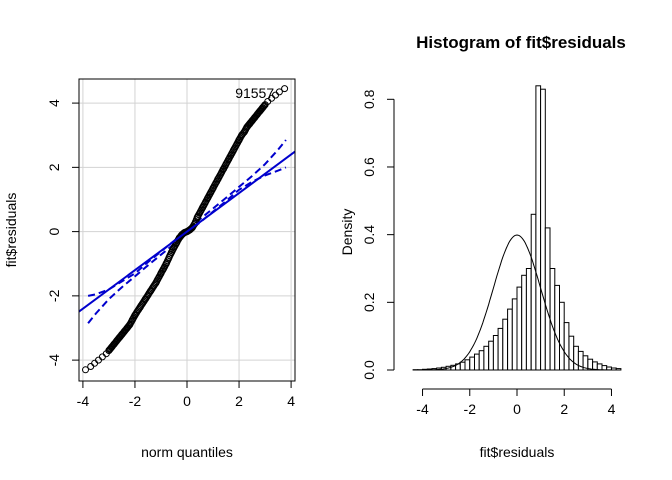 This screenshot has width=672, height=480. What do you see at coordinates (369, 302) in the screenshot?
I see `histogram-y-tick-label: 0.2` at bounding box center [369, 302].